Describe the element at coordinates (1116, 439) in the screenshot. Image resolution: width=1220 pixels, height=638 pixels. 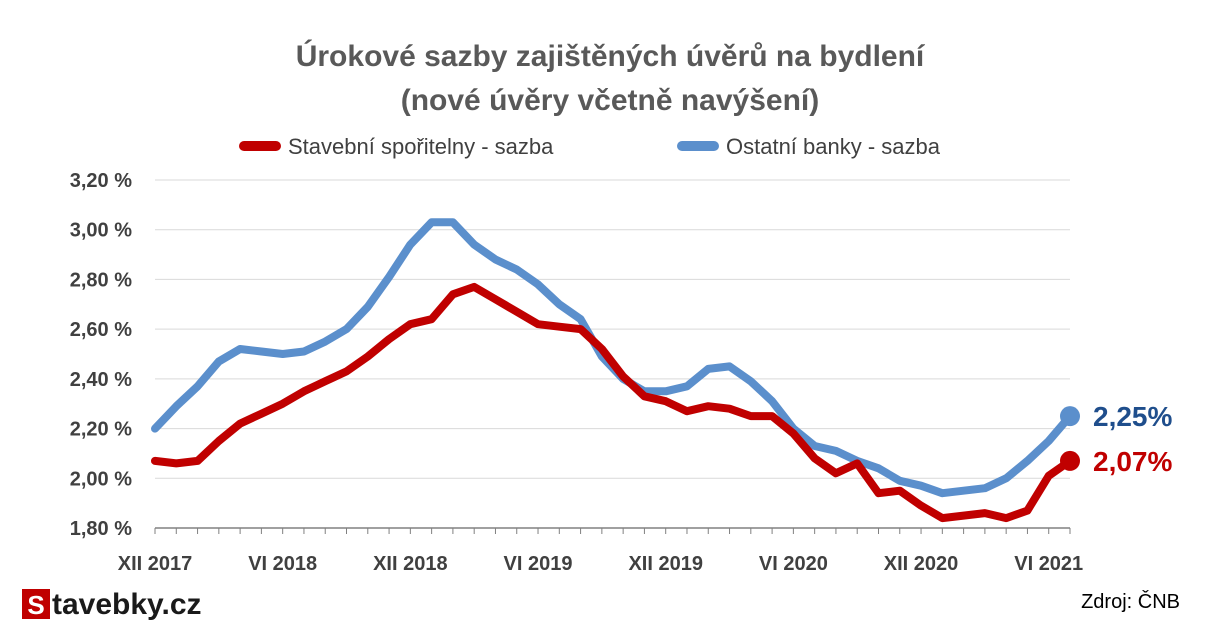
I see `end-markers: 2,07% 2,25%` at that location.